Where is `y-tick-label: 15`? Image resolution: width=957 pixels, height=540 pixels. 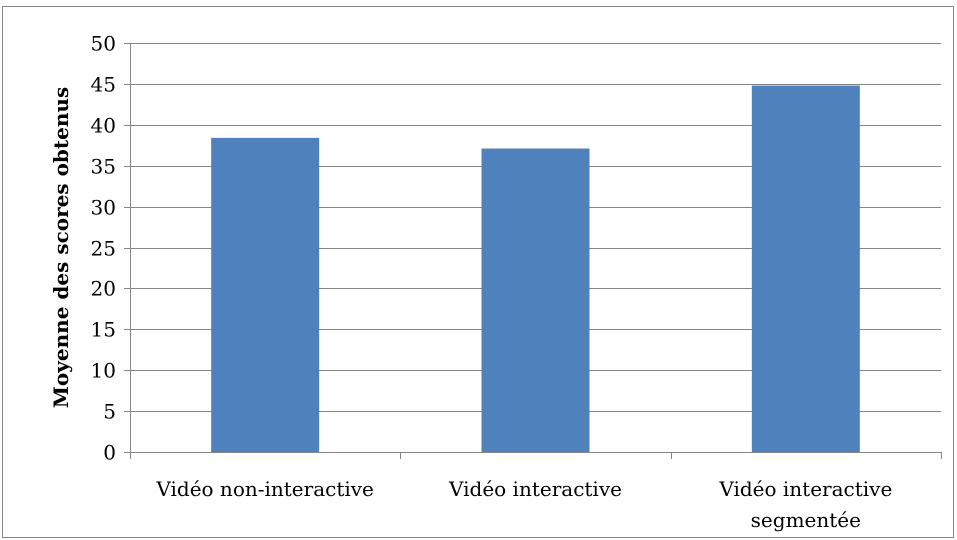
y-tick-label: 15 is located at coordinates (103, 330).